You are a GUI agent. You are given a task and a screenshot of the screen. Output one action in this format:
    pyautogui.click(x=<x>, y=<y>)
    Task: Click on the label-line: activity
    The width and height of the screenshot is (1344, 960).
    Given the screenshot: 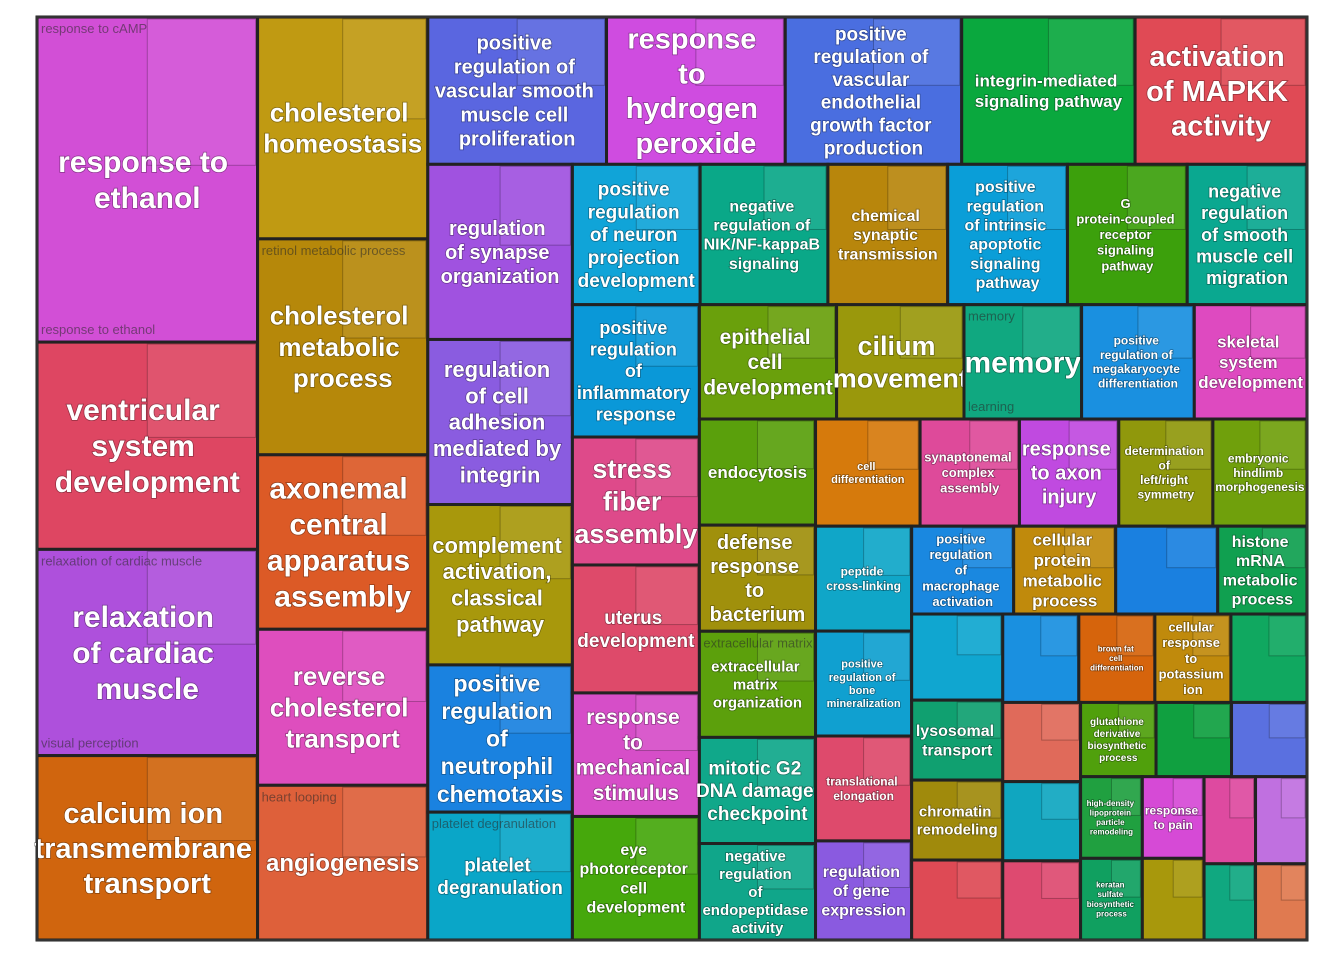 What is the action you would take?
    pyautogui.click(x=758, y=928)
    